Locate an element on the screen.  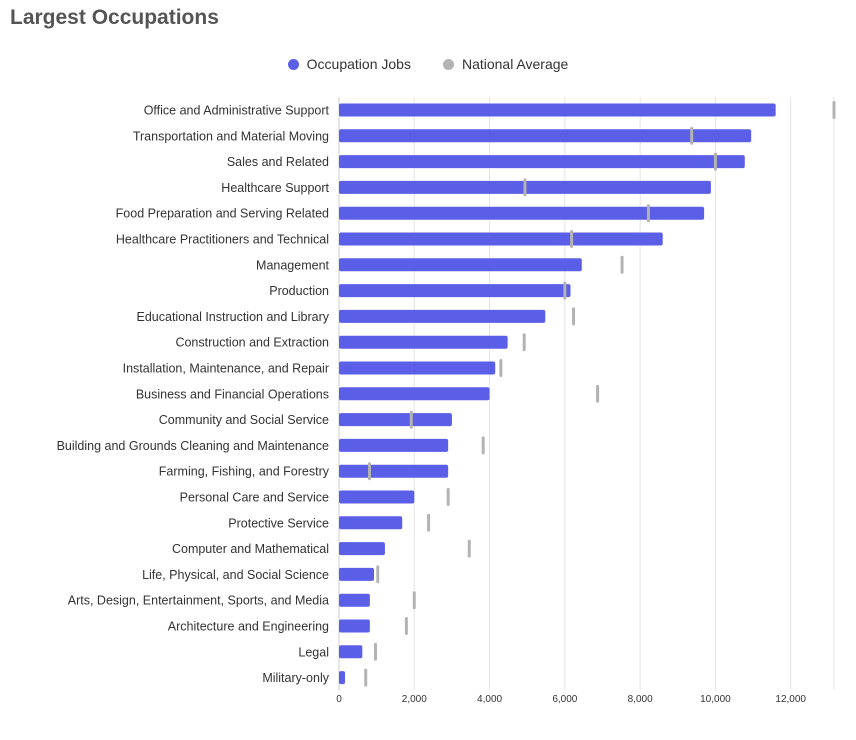
category-label: Community and Social Service is located at coordinates (244, 420).